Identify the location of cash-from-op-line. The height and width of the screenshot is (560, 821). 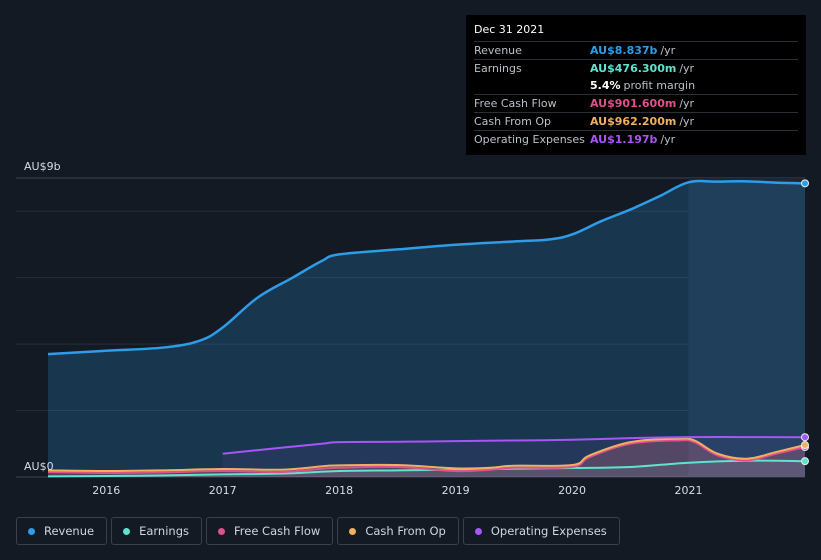
(426, 455).